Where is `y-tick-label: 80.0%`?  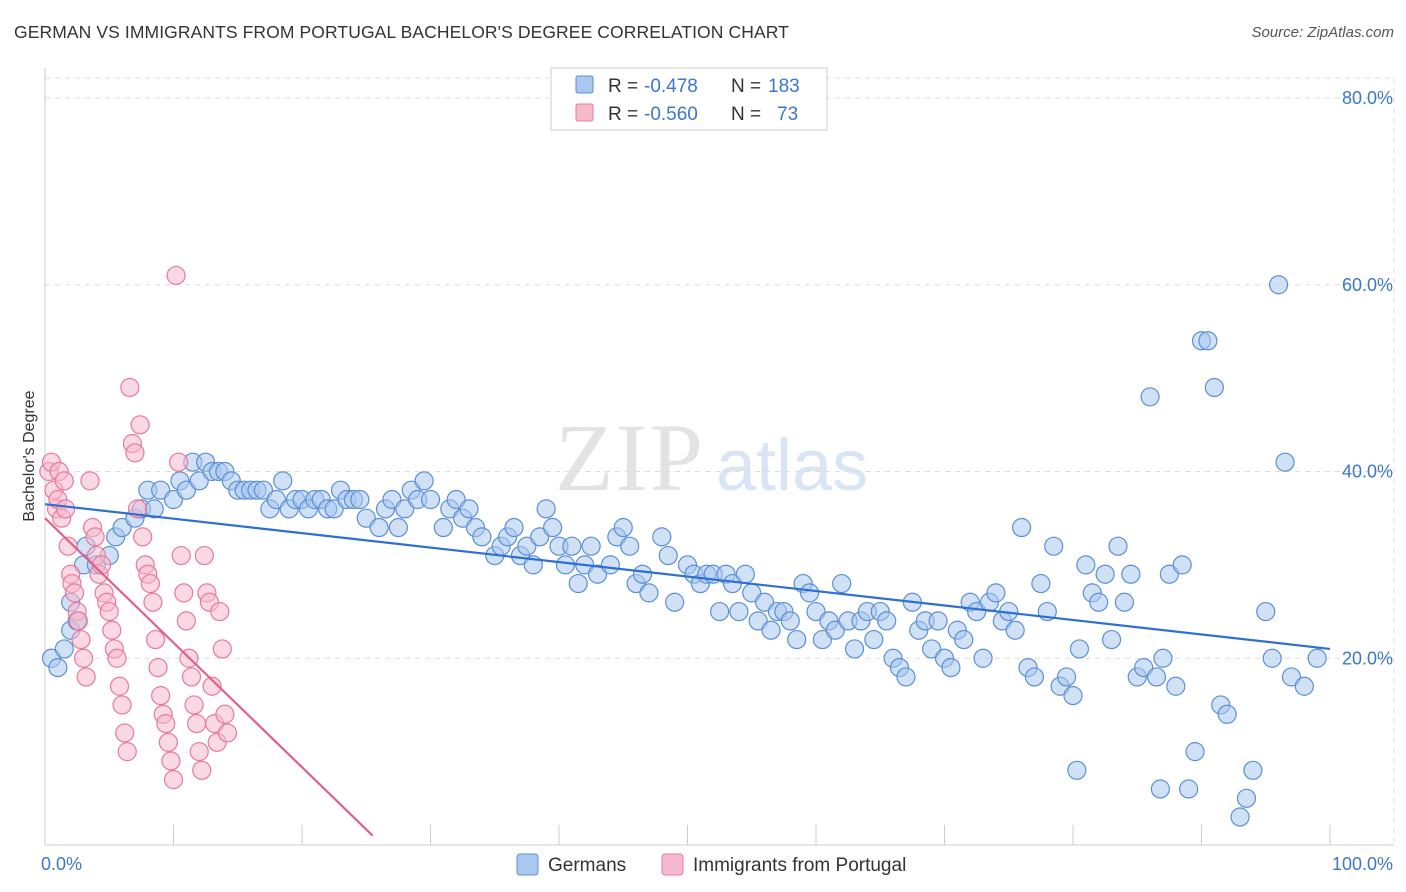
y-tick-label: 80.0% is located at coordinates (1367, 98).